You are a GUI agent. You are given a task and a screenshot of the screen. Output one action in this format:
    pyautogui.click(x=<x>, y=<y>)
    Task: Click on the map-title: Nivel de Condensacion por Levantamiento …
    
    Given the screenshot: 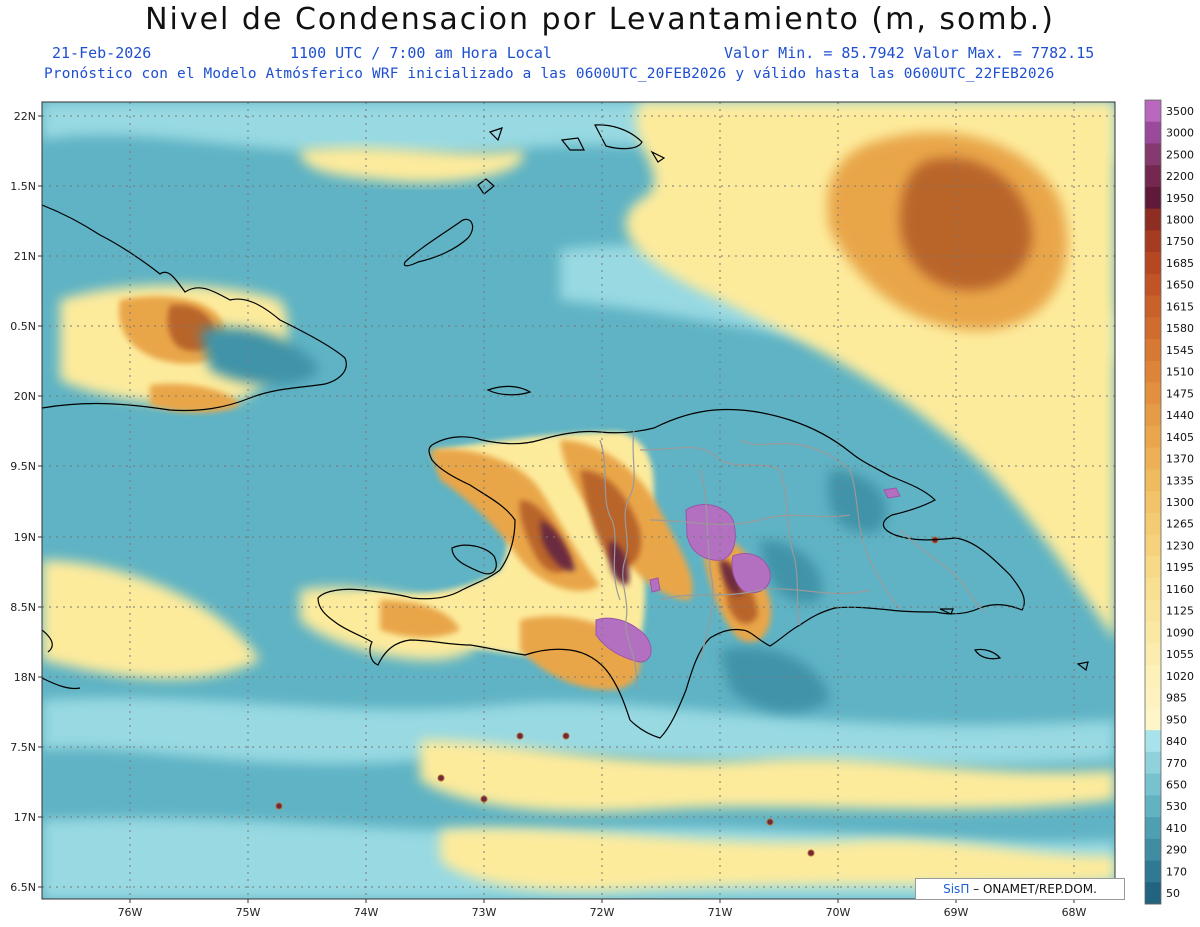 What is the action you would take?
    pyautogui.click(x=600, y=19)
    